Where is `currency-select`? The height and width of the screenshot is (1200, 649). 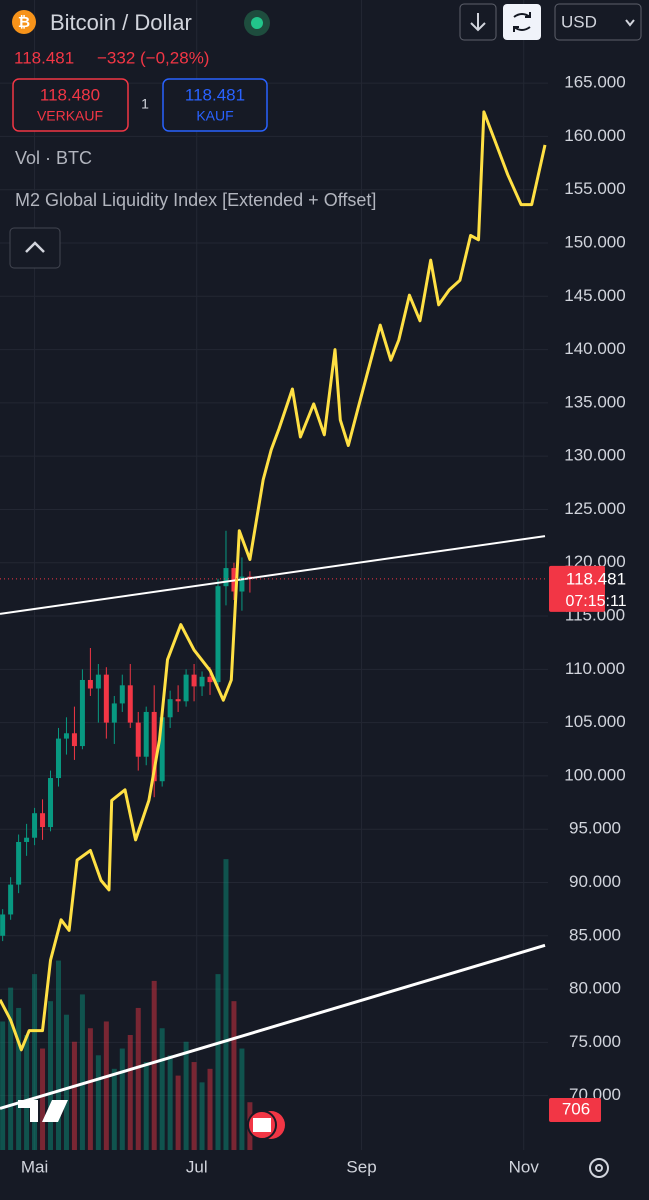 currency-select is located at coordinates (598, 22).